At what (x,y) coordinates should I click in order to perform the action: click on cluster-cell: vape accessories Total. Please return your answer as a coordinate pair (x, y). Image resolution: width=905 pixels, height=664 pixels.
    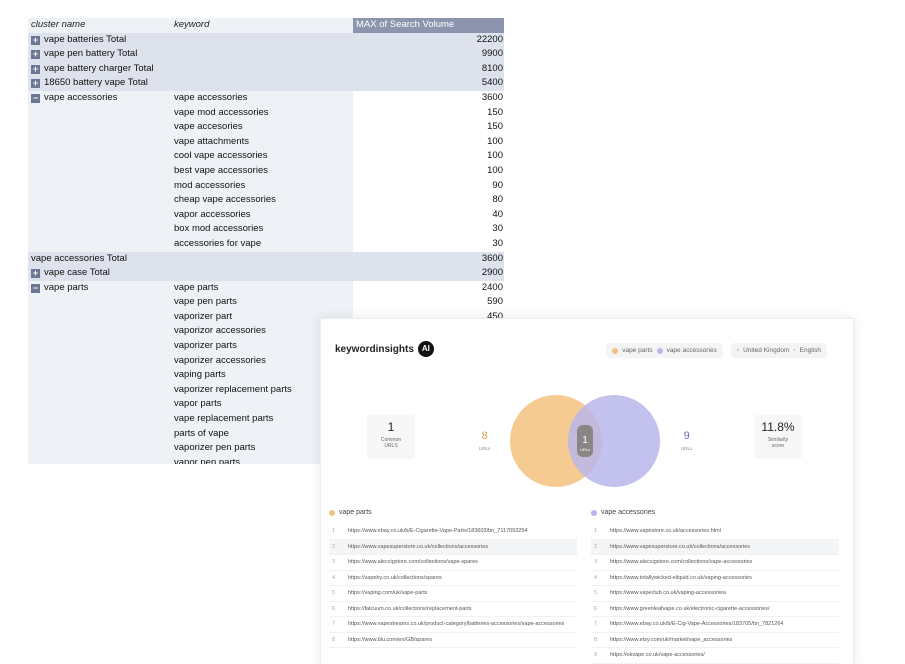
    Looking at the image, I should click on (99, 259).